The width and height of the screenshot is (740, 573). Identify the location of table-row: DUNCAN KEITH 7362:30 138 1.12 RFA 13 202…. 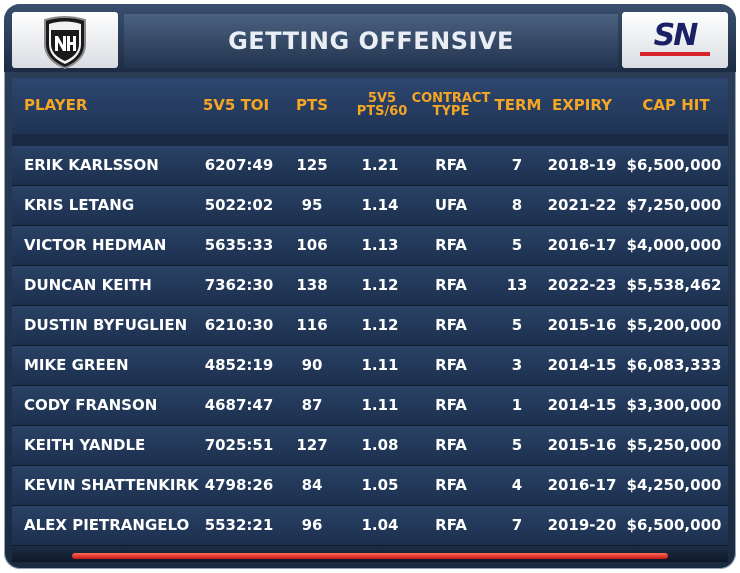
(370, 286).